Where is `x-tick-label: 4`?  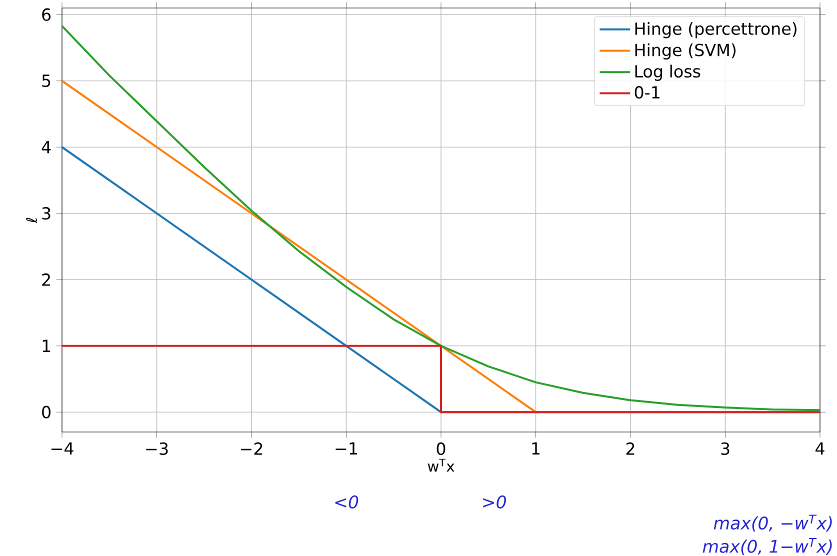 x-tick-label: 4 is located at coordinates (820, 448).